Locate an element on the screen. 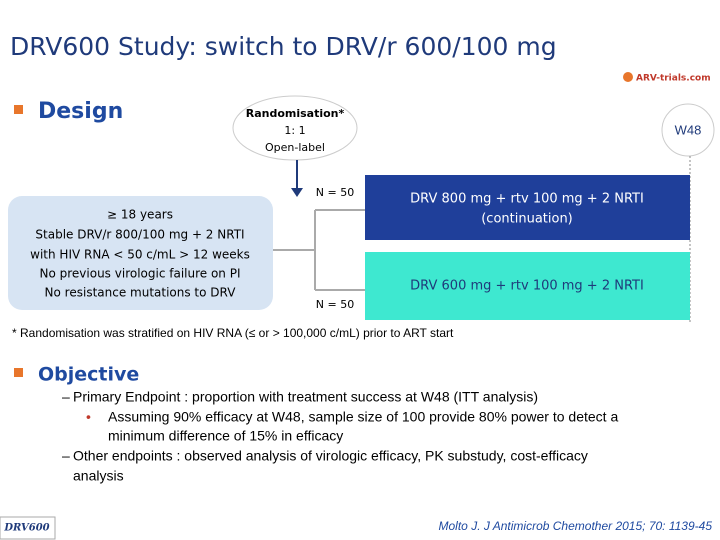 The image size is (720, 540). randomisation-bubble is located at coordinates (295, 128).